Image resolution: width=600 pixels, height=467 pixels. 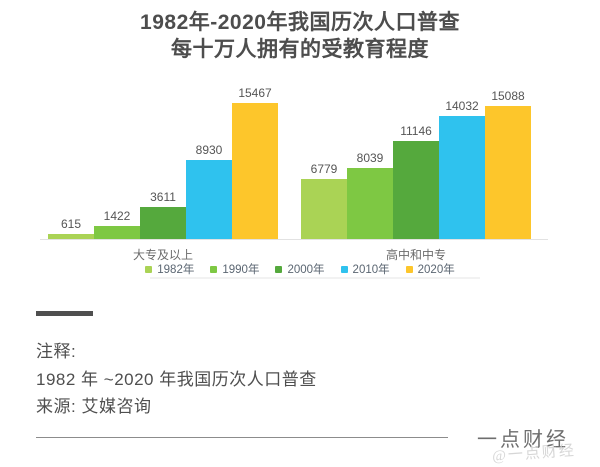 What do you see at coordinates (306, 270) in the screenshot?
I see `legend-label: 2000年` at bounding box center [306, 270].